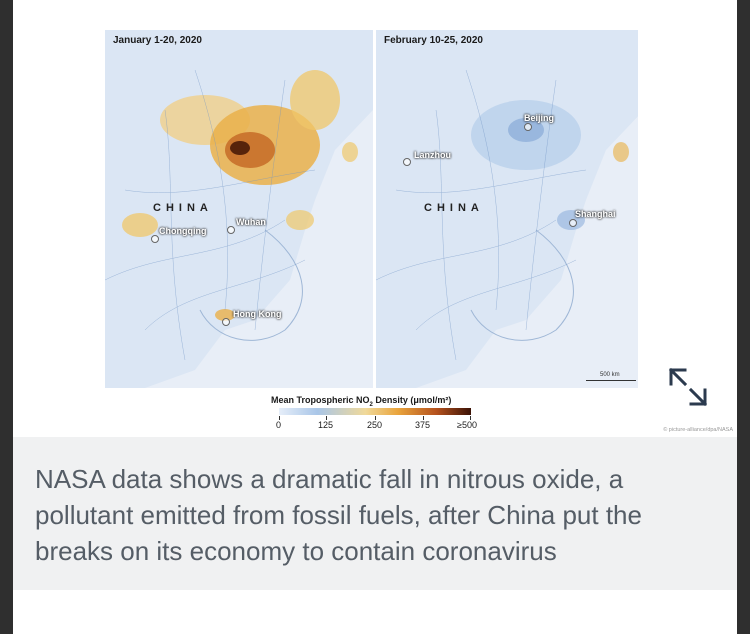 This screenshot has height=634, width=750. Describe the element at coordinates (375, 425) in the screenshot. I see `legend-tick-label: 250` at that location.